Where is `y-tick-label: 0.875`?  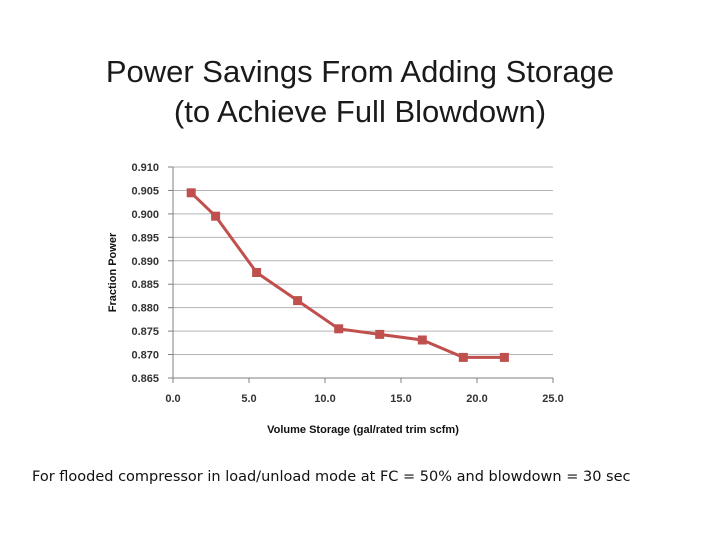 y-tick-label: 0.875 is located at coordinates (145, 332).